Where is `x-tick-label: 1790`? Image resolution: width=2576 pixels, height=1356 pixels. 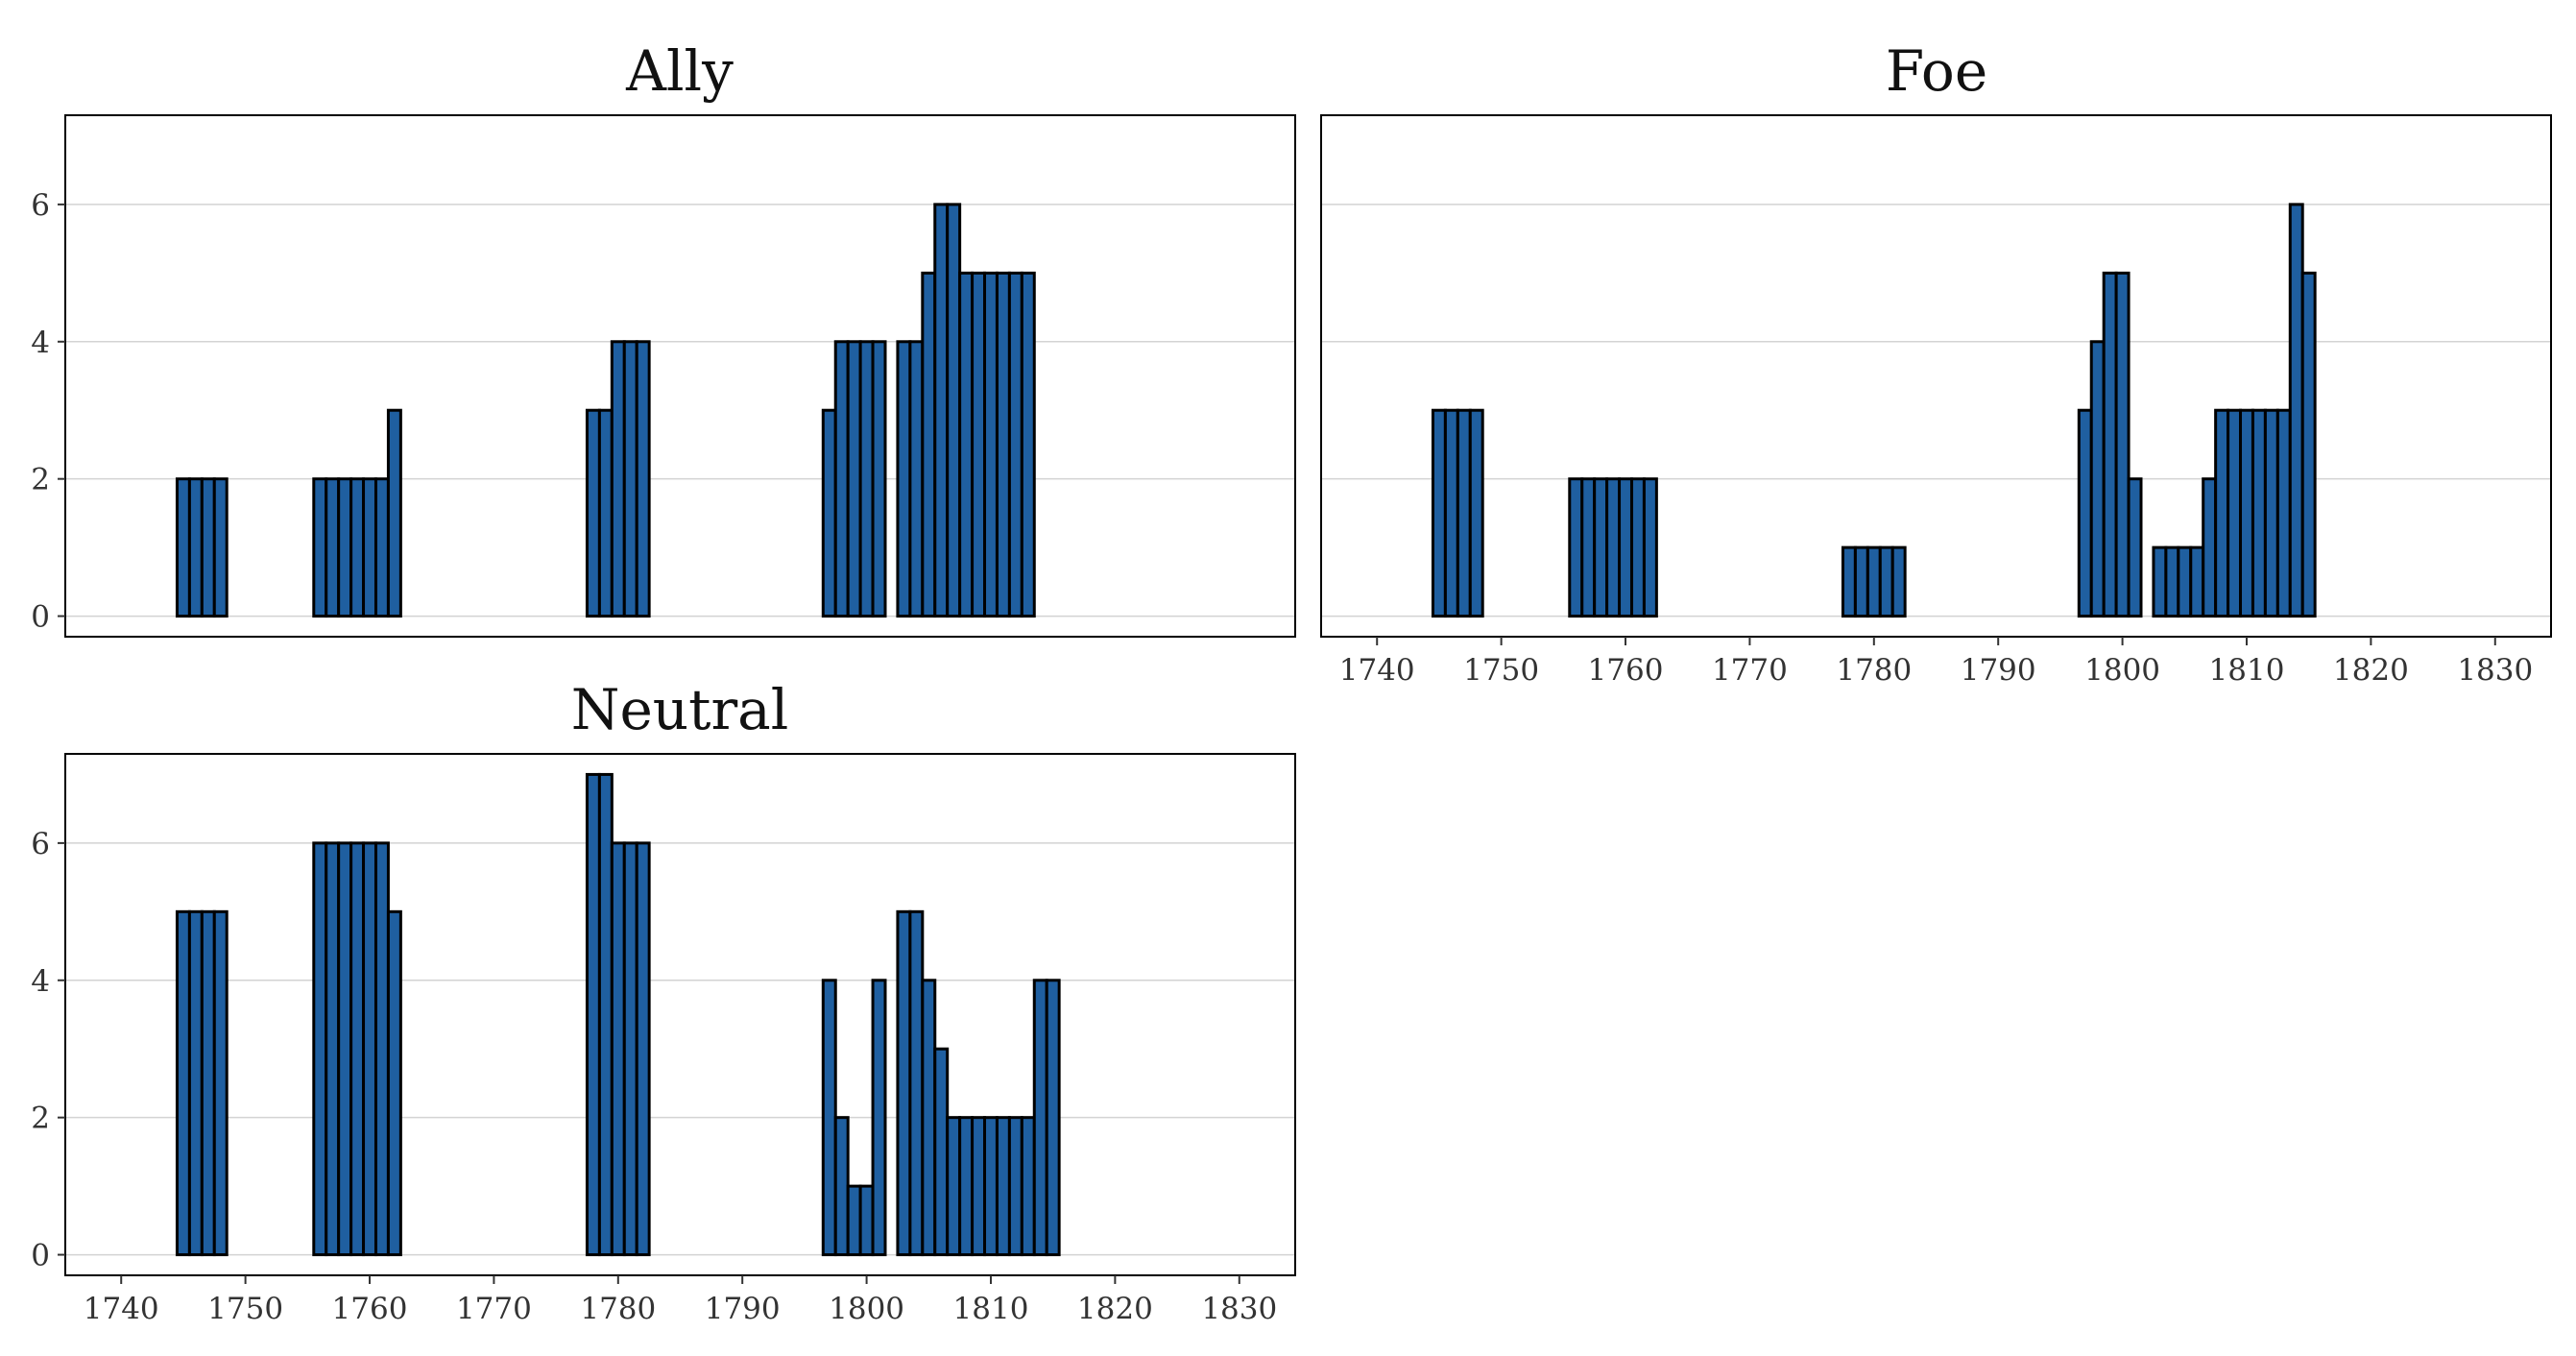
x-tick-label: 1790 is located at coordinates (1998, 670).